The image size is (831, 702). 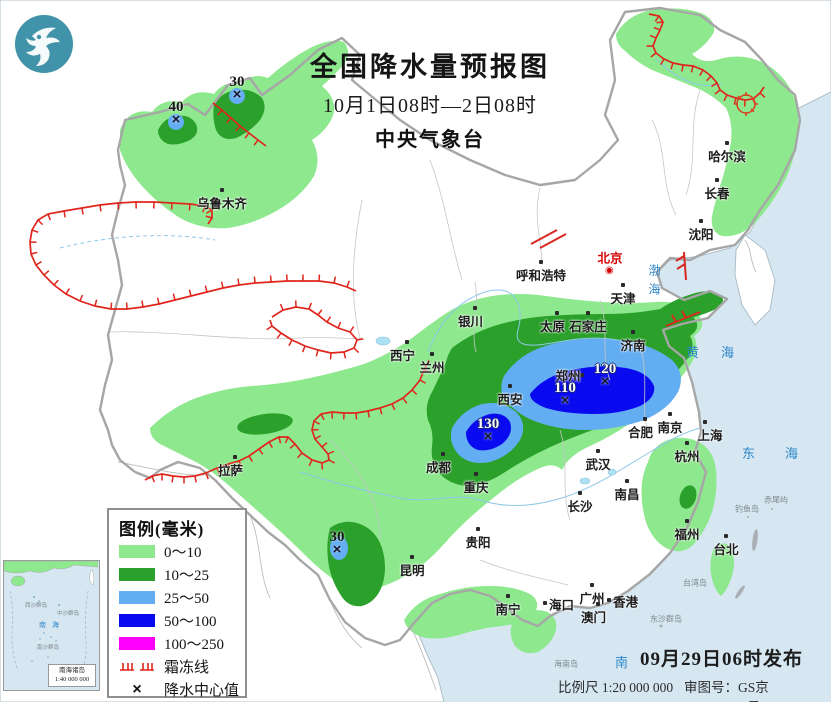 What do you see at coordinates (182, 643) in the screenshot?
I see `legend-row-100-250: 100～250` at bounding box center [182, 643].